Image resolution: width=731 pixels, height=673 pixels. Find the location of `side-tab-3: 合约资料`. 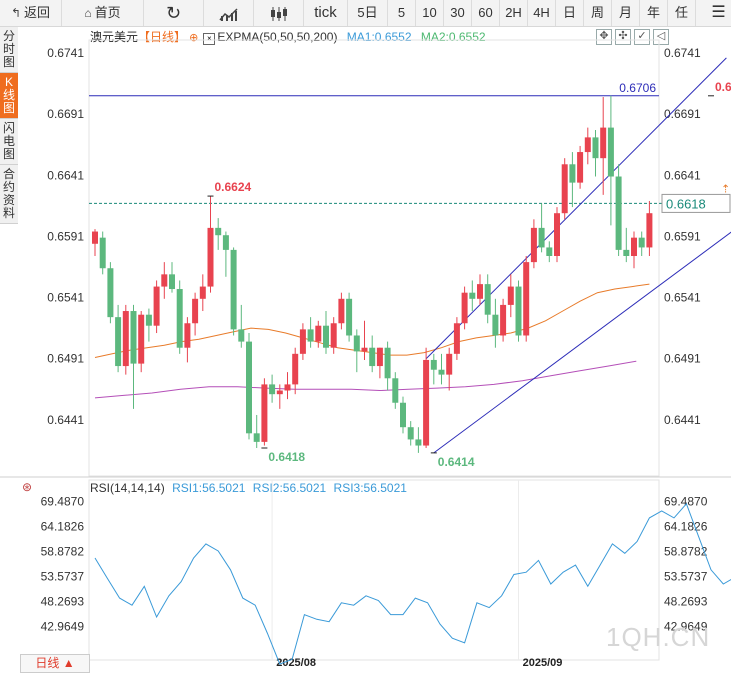

side-tab-3: 合约资料 is located at coordinates (9, 194).